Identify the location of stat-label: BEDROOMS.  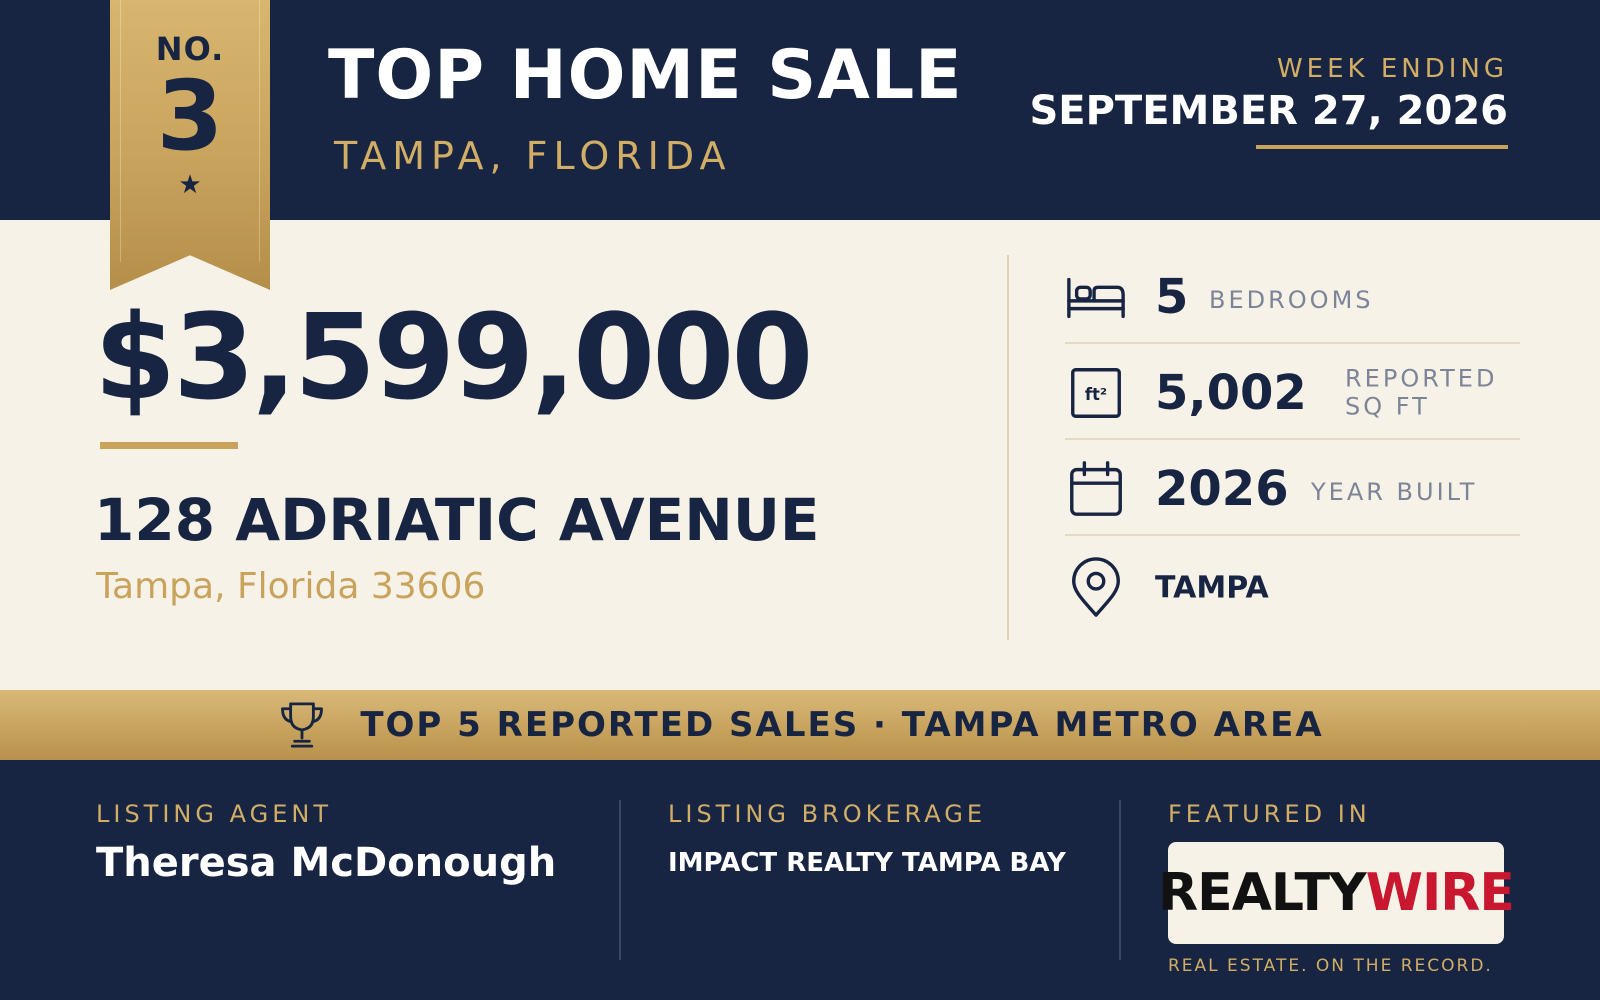
(1291, 299).